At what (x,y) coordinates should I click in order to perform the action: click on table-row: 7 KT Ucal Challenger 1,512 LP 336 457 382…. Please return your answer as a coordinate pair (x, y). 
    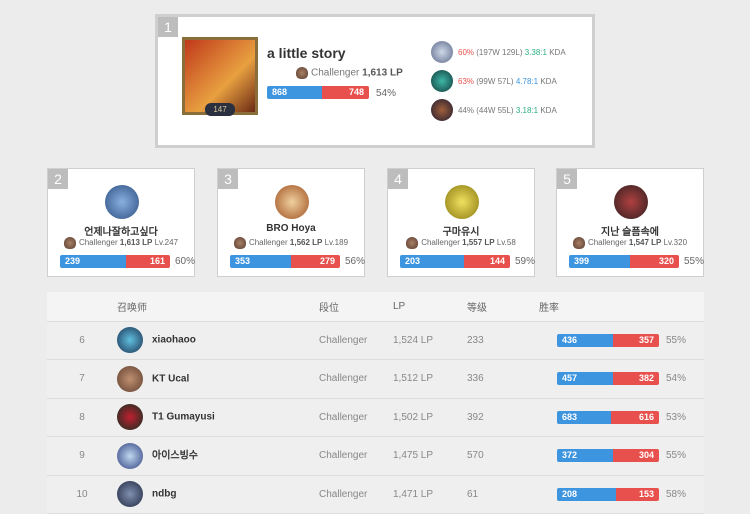
    Looking at the image, I should click on (375, 379).